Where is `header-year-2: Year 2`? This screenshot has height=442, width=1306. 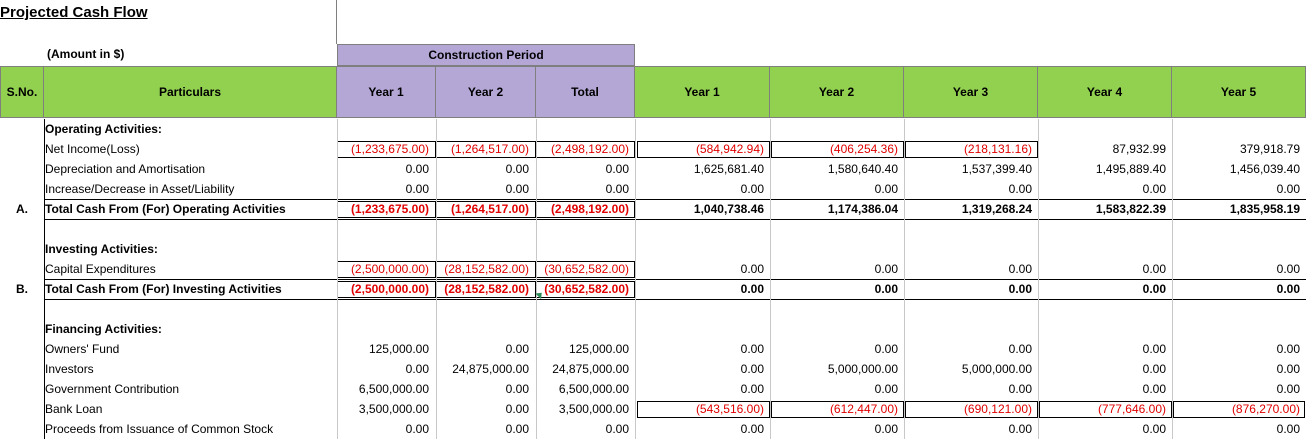
header-year-2: Year 2 is located at coordinates (837, 92).